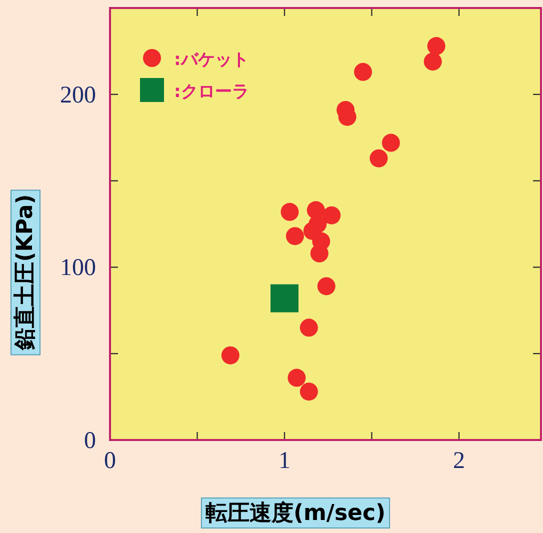  I want to click on x-tick-label: 2, so click(458, 461).